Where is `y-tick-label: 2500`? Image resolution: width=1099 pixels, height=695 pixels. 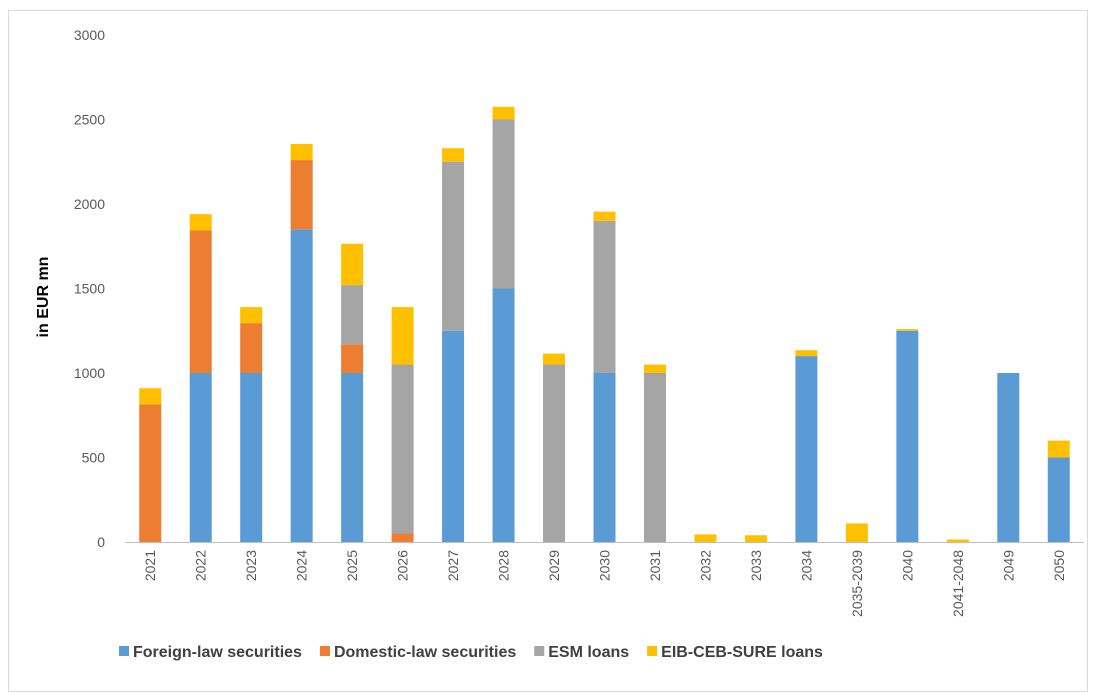
y-tick-label: 2500 is located at coordinates (89, 120).